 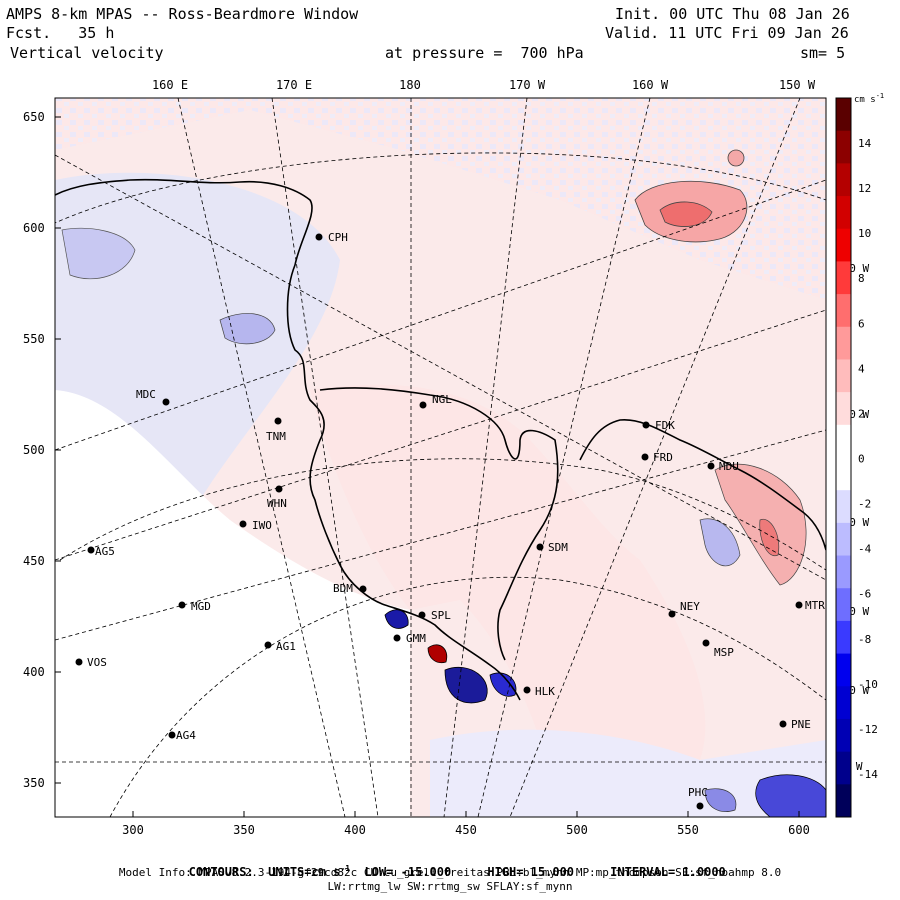 I want to click on left-tick-350: 350, so click(x=42, y=783).